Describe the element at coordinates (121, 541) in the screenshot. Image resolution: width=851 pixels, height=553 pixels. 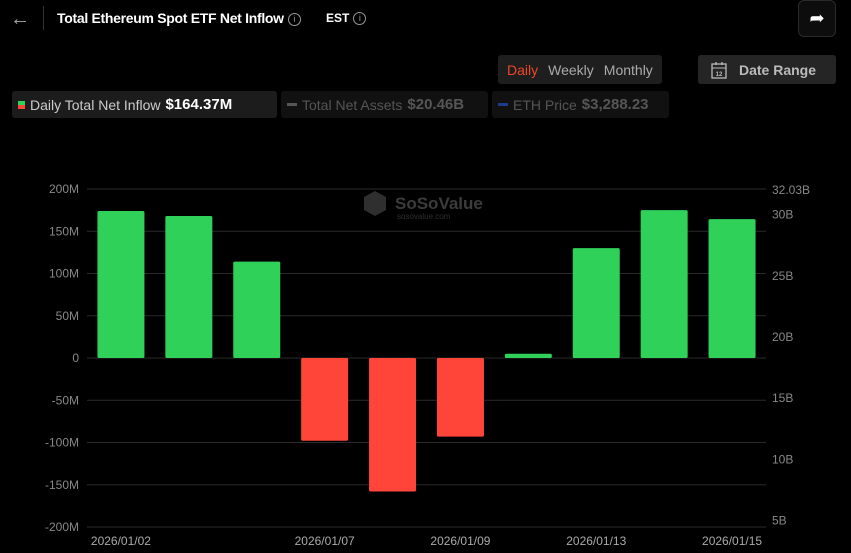
I see `x-tick-label: 2026/01/02` at that location.